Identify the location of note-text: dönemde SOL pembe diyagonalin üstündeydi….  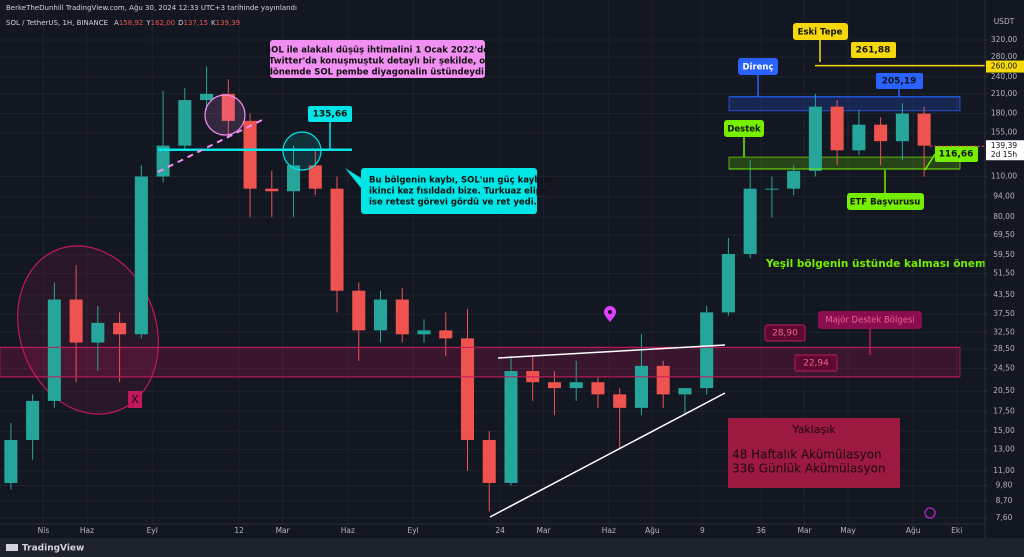
(377, 73).